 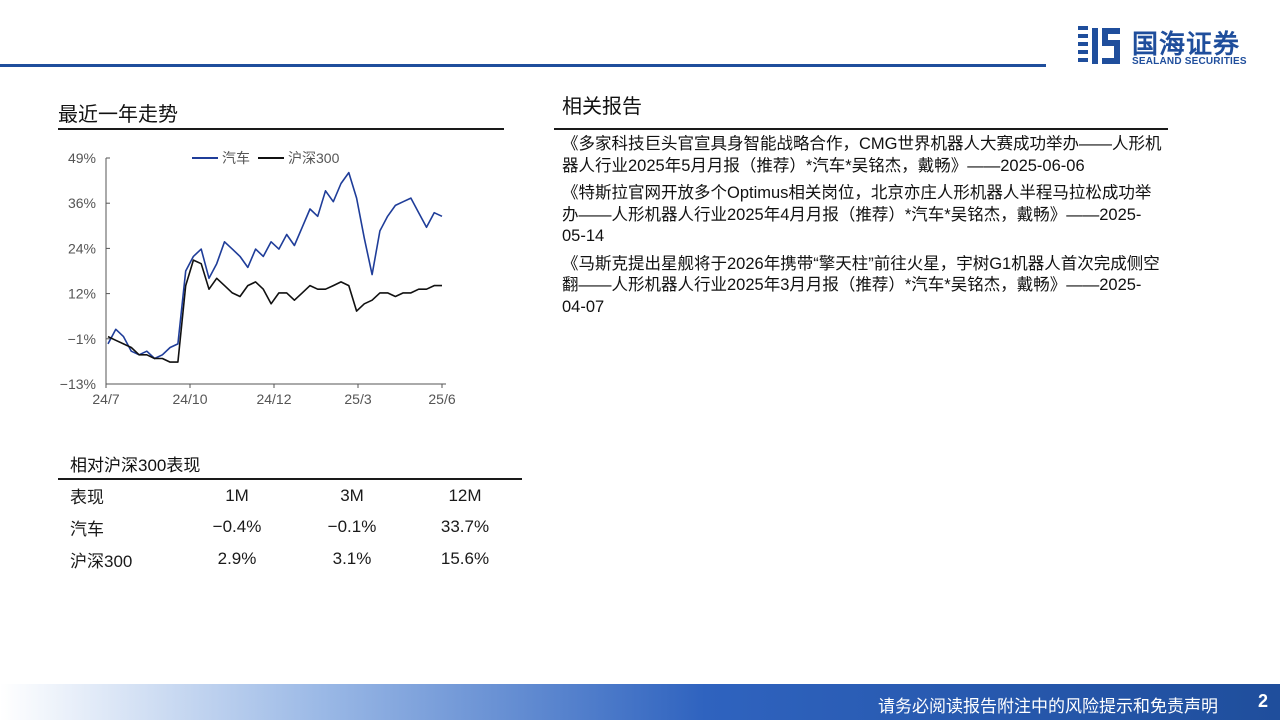 What do you see at coordinates (237, 558) in the screenshot?
I see `table-cell: 2.9%` at bounding box center [237, 558].